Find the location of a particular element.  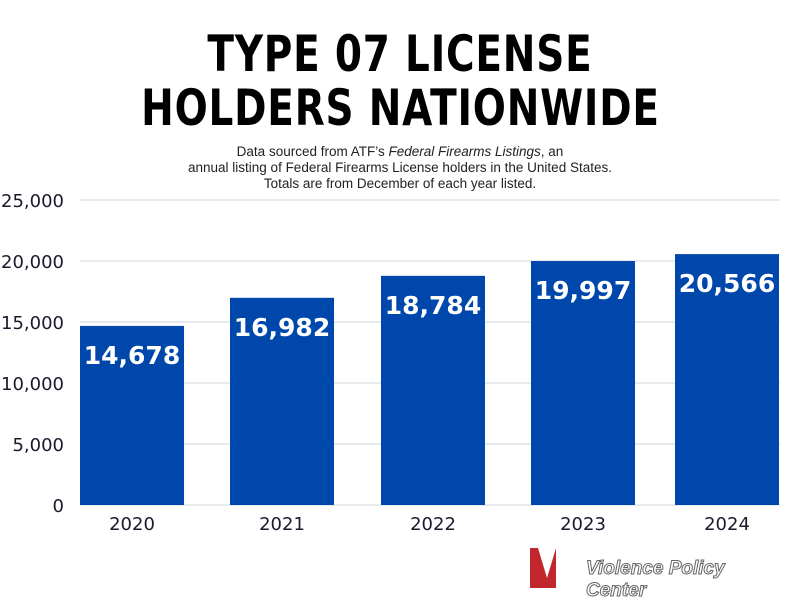

x-tick-label: 2023 is located at coordinates (583, 524).